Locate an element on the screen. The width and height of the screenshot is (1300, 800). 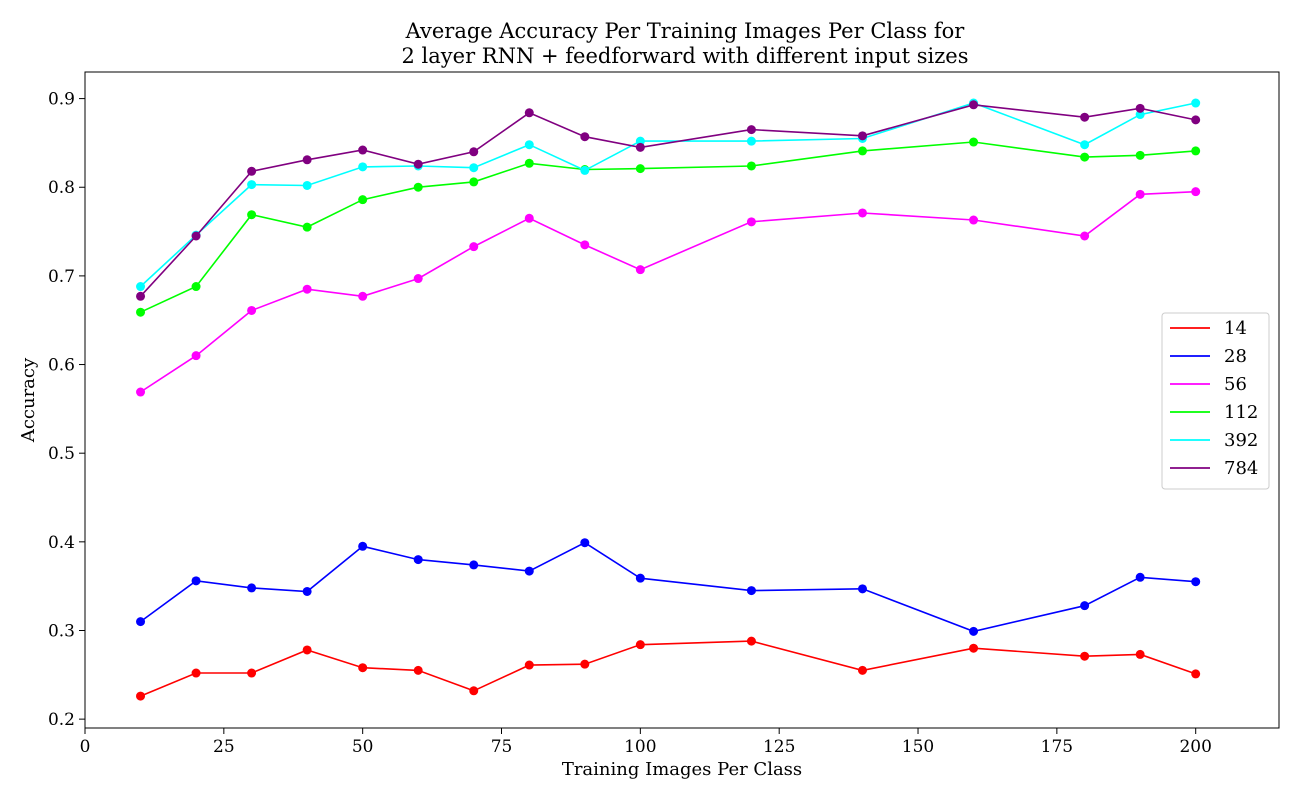
y-tick-label: 0.4 is located at coordinates (61, 543).